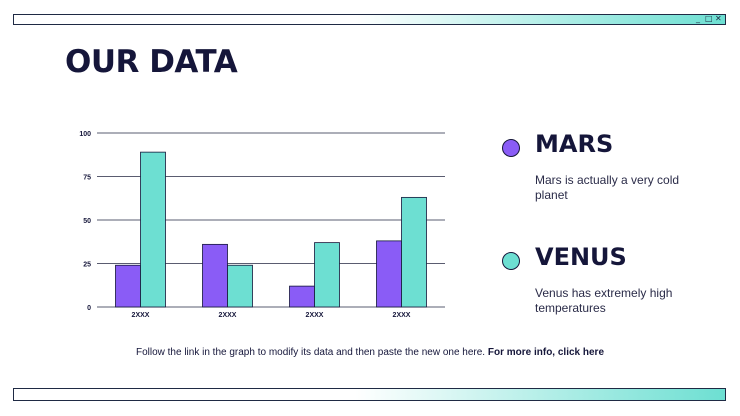 The width and height of the screenshot is (740, 416). Describe the element at coordinates (607, 187) in the screenshot. I see `legend-description-mars: Mars is actually a very cold planet` at that location.